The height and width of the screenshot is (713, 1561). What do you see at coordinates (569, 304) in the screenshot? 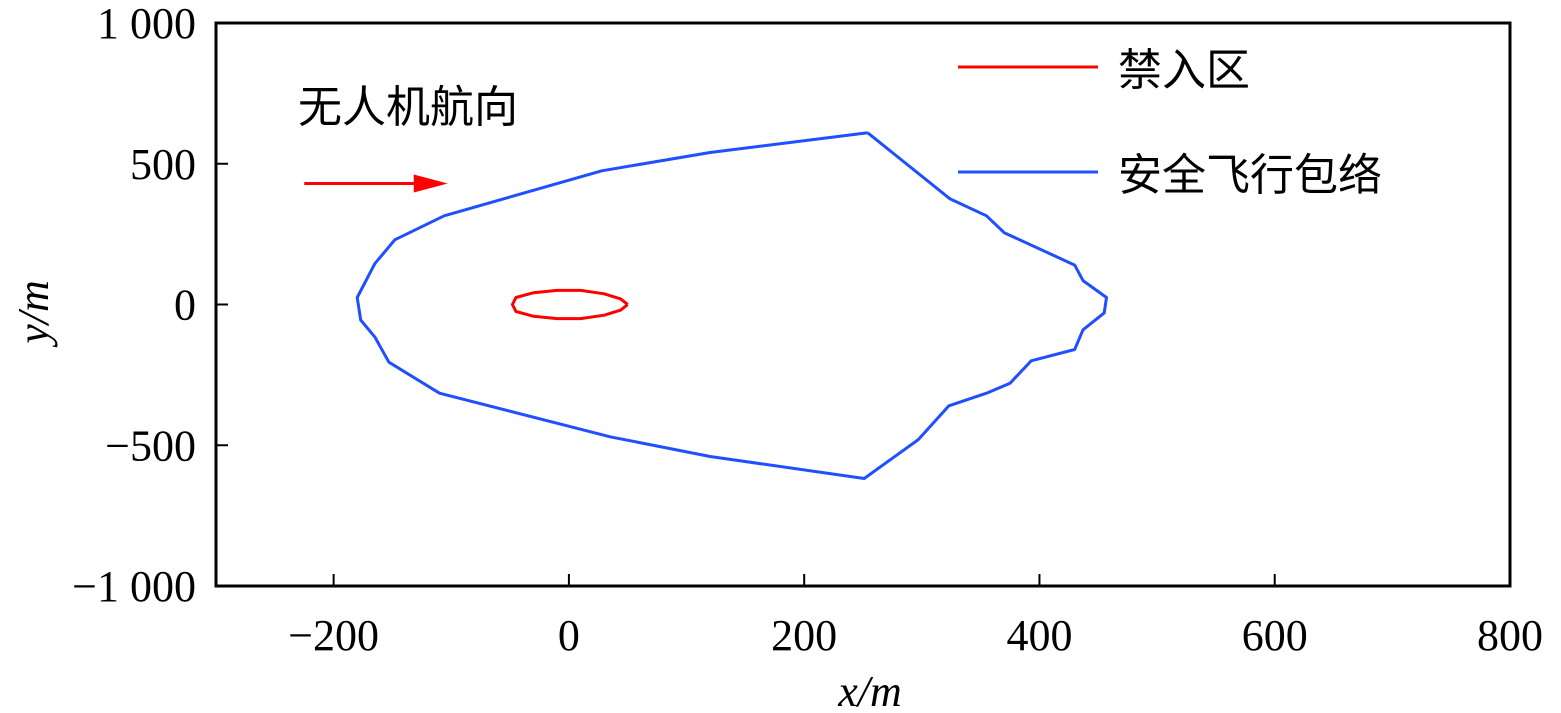
I see `no-entry-zone-line` at bounding box center [569, 304].